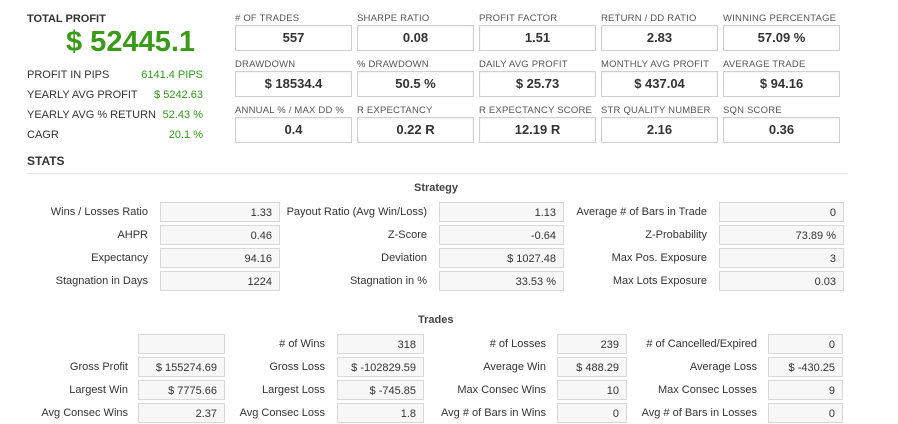  I want to click on stat-value: 0.46, so click(220, 235).